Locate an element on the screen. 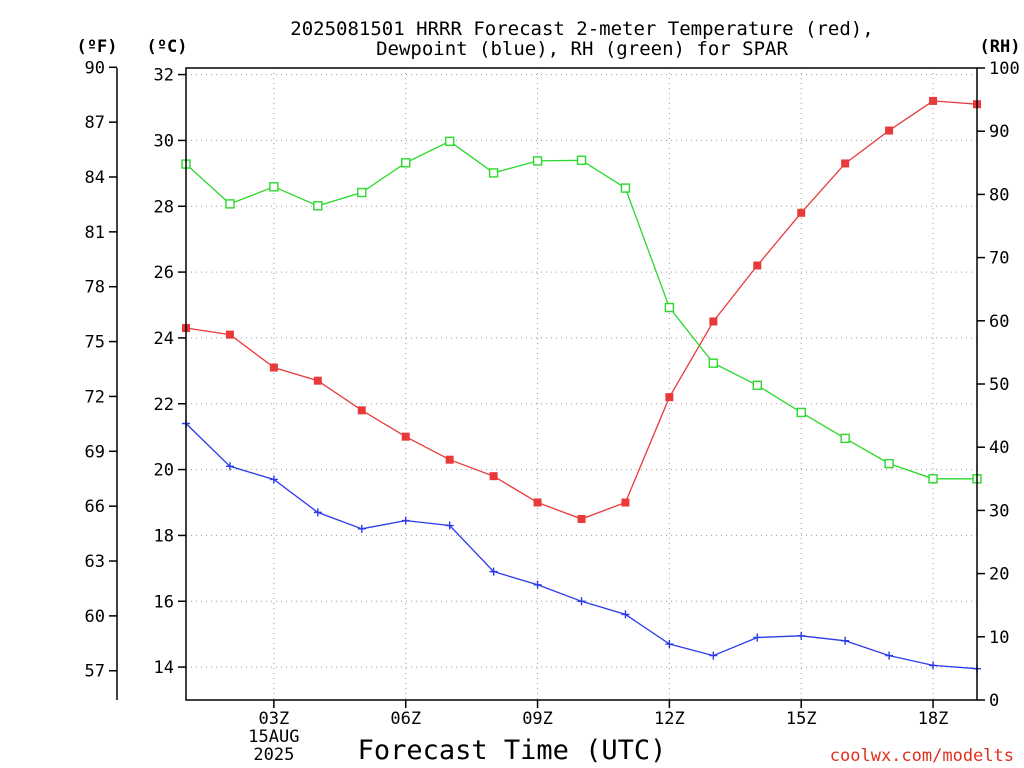 The height and width of the screenshot is (768, 1024). x-tick-label: 18Z is located at coordinates (933, 719).